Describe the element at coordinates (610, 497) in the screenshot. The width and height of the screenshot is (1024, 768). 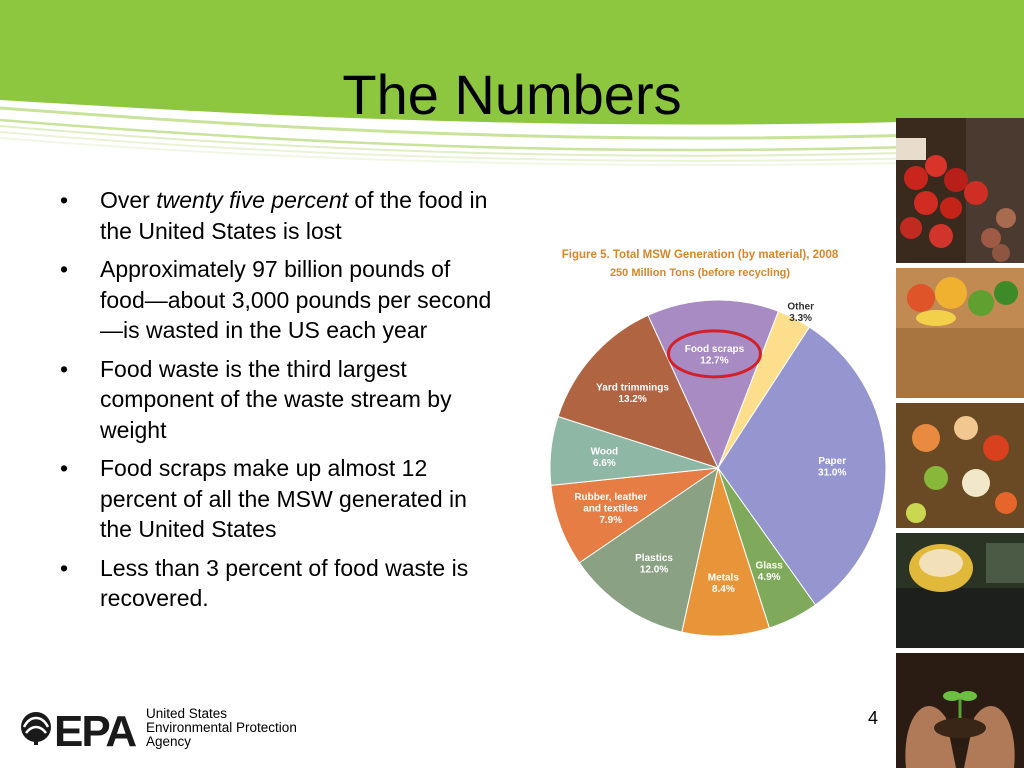
I see `pie-category-label: Rubber, leather` at that location.